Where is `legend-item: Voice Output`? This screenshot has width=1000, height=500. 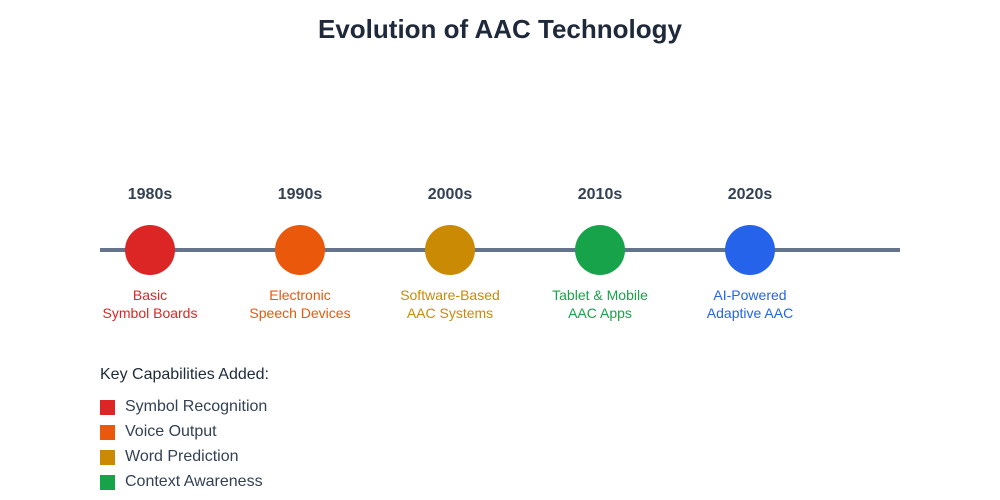
legend-item: Voice Output is located at coordinates (158, 432).